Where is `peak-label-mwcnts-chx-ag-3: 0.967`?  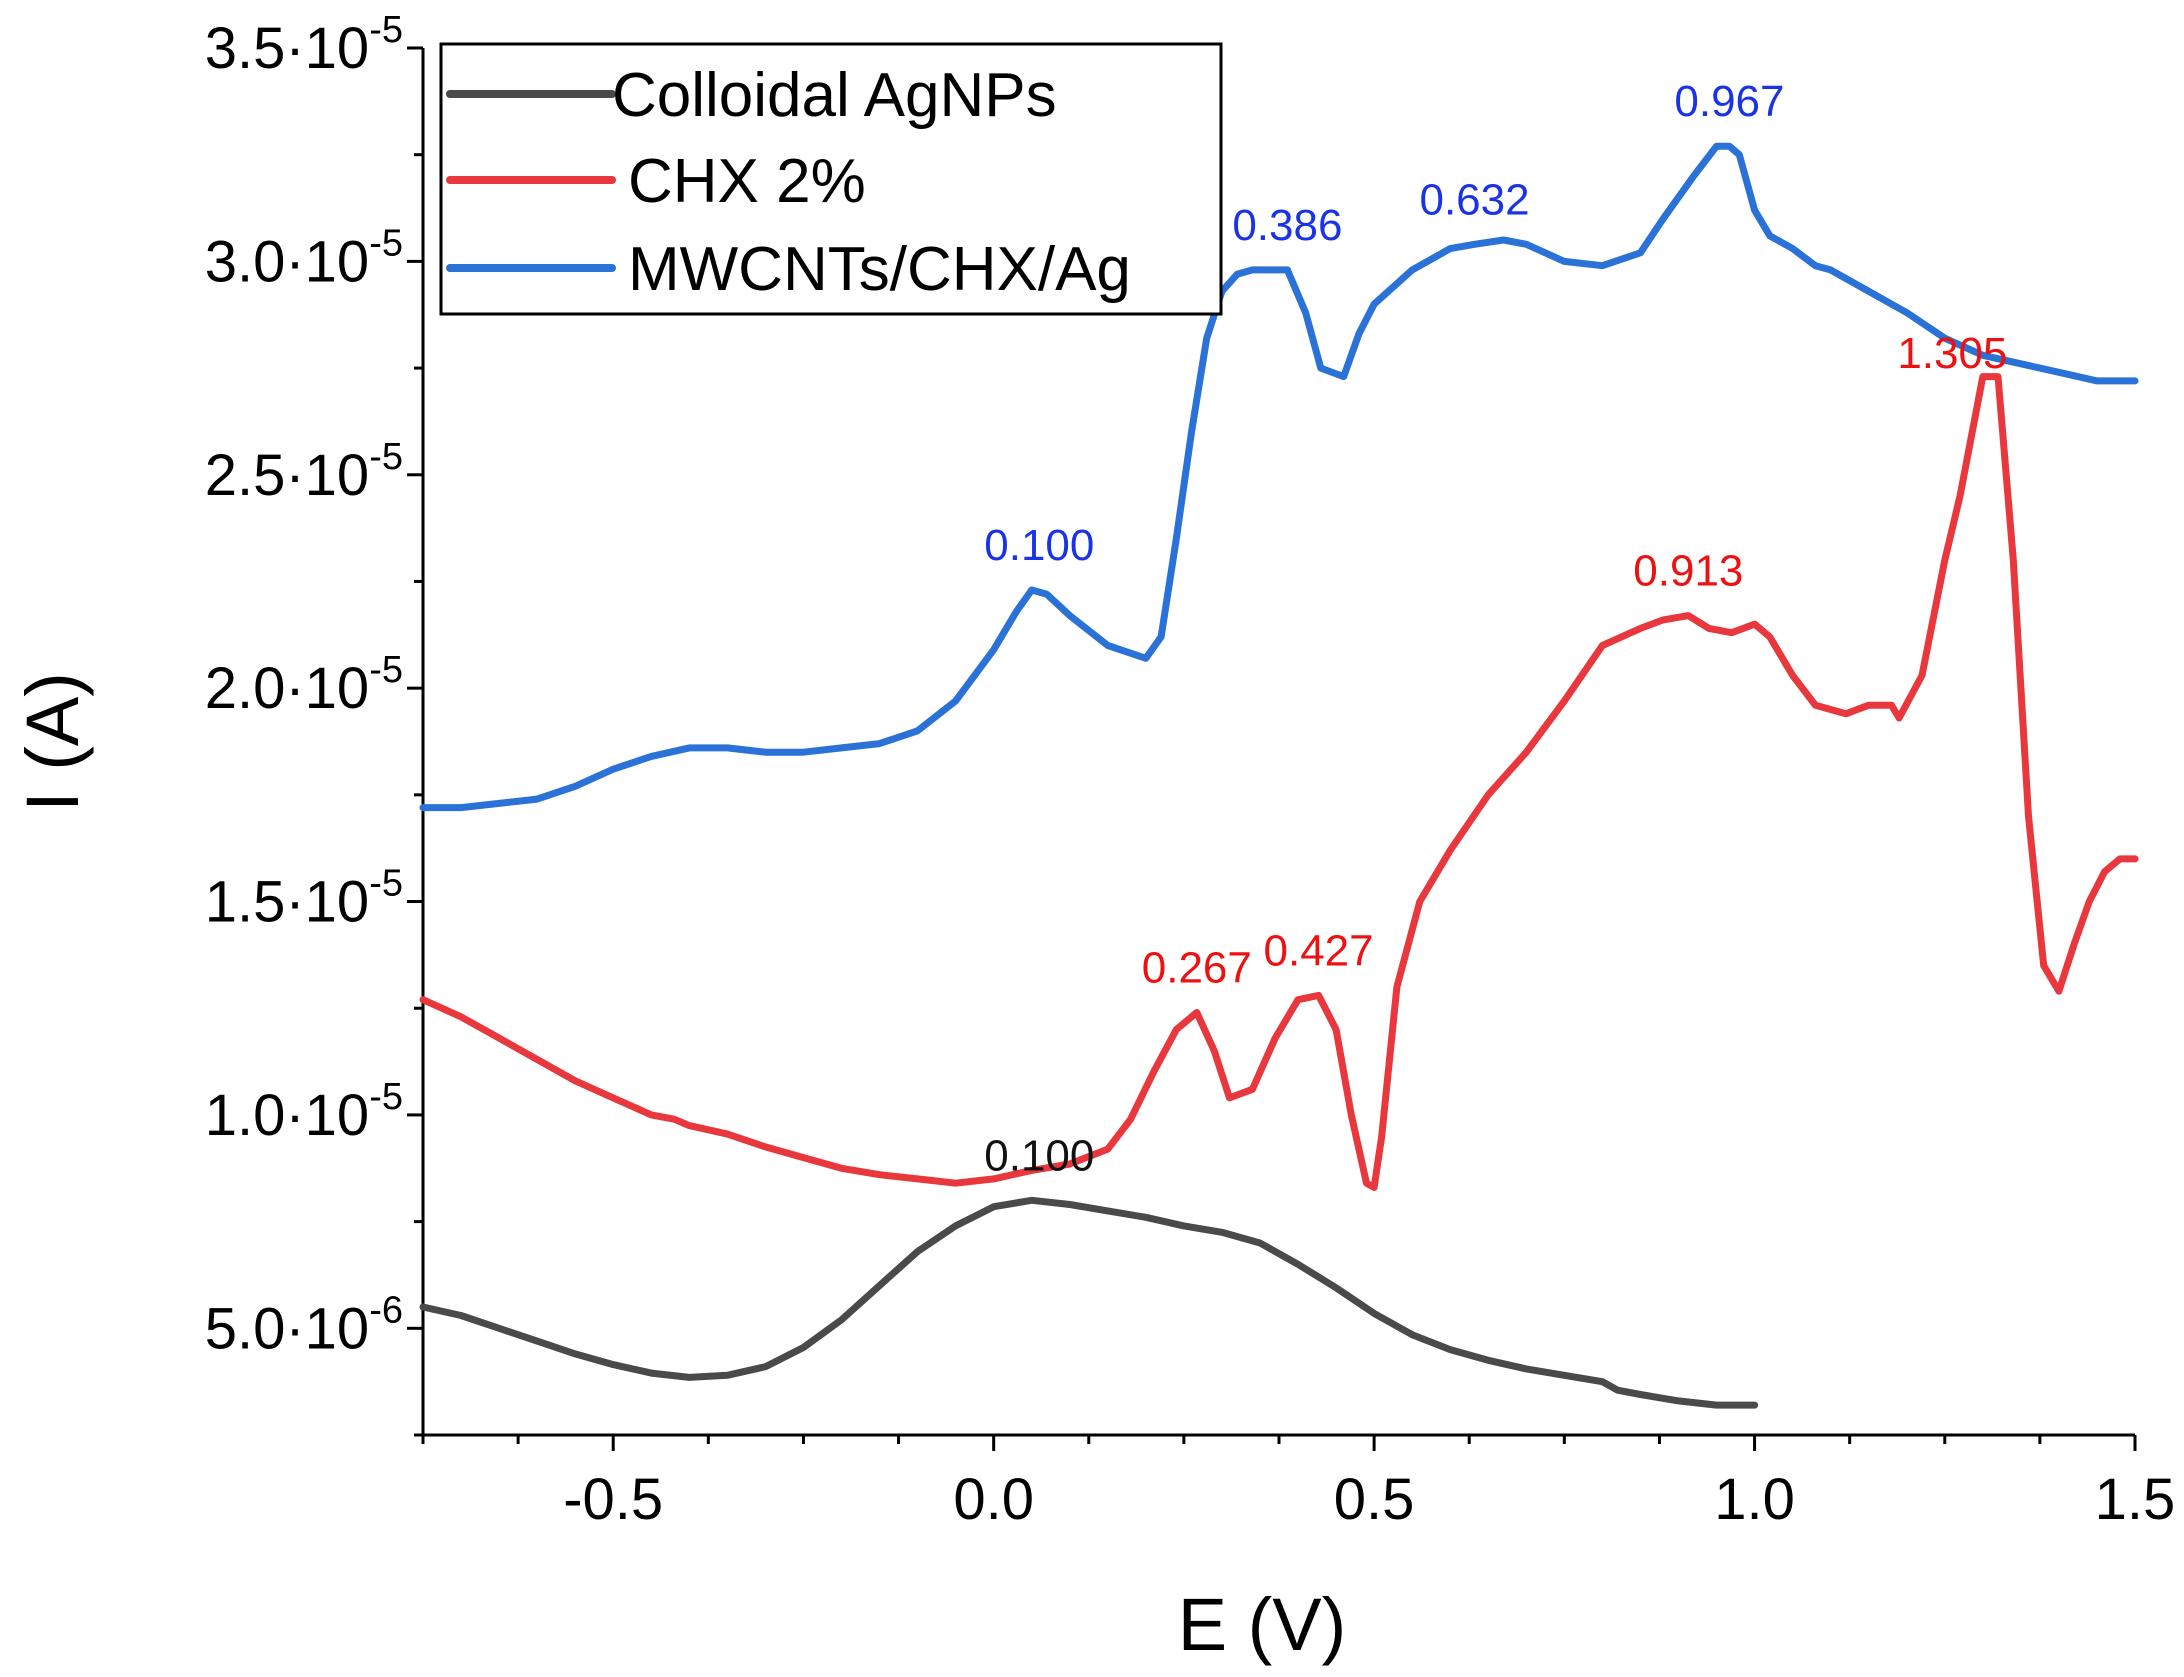 peak-label-mwcnts-chx-ag-3: 0.967 is located at coordinates (1729, 101).